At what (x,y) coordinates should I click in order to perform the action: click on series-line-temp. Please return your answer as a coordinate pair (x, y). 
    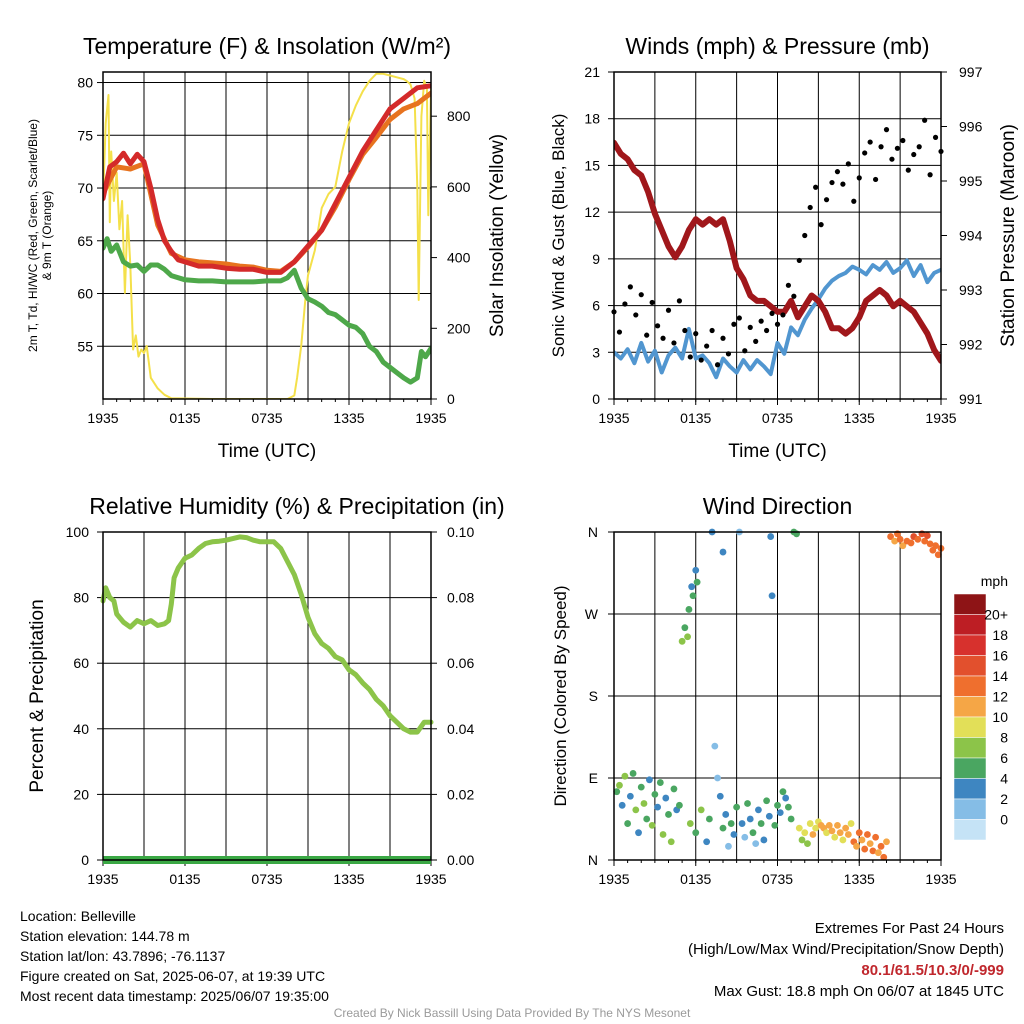
    Looking at the image, I should click on (267, 179).